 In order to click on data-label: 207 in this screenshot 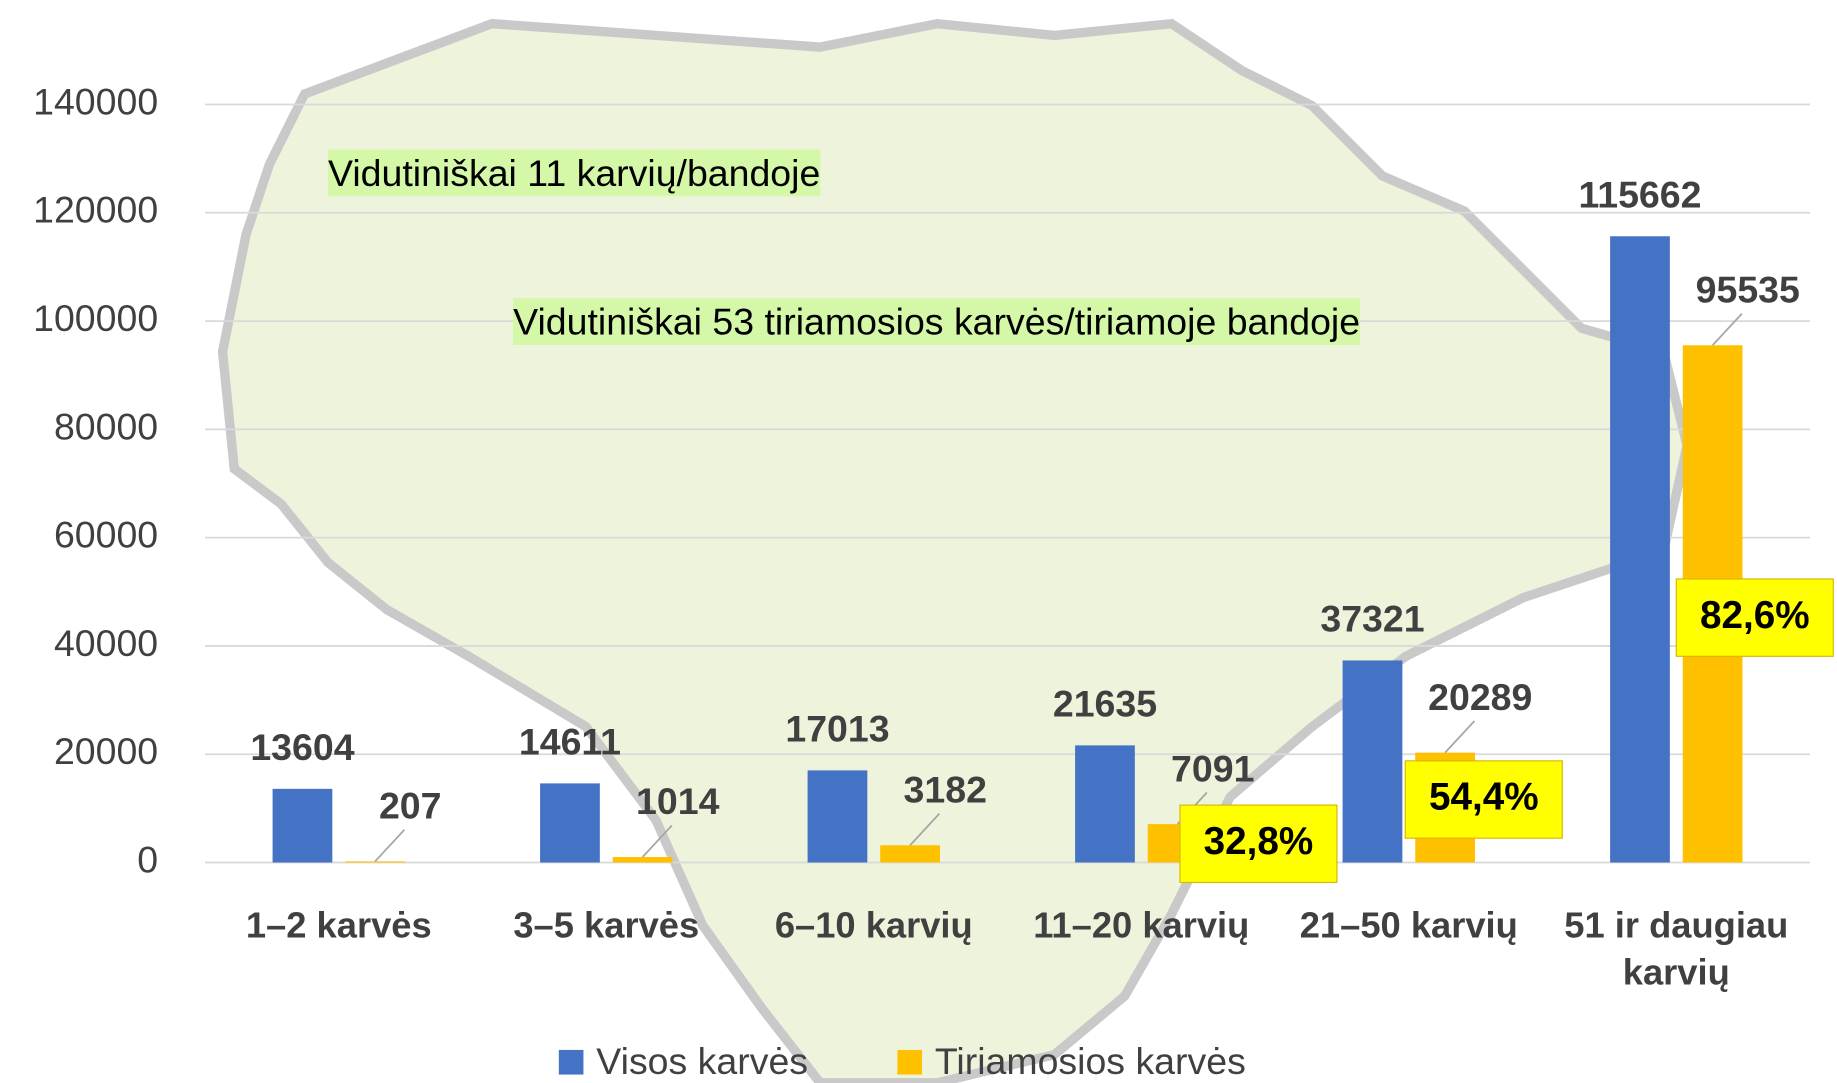, I will do `click(410, 806)`.